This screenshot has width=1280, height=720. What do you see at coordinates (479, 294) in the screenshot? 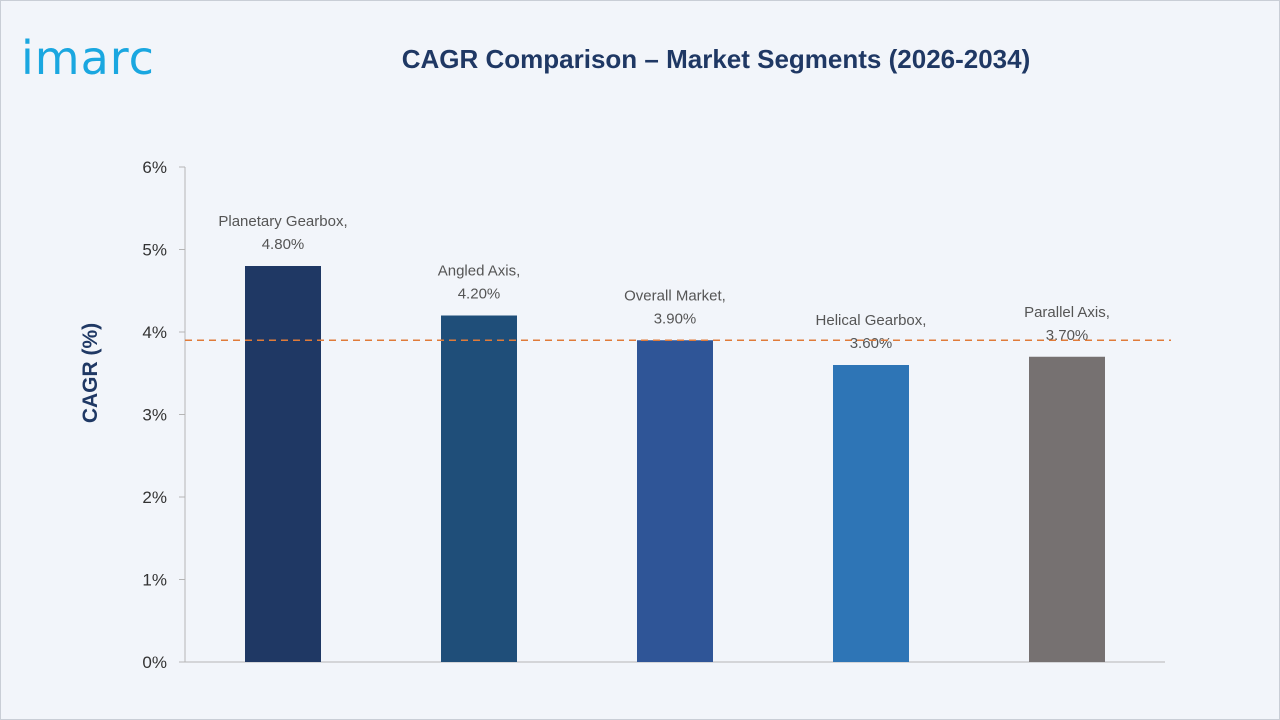
I see `bar-label-value: 4.20%` at bounding box center [479, 294].